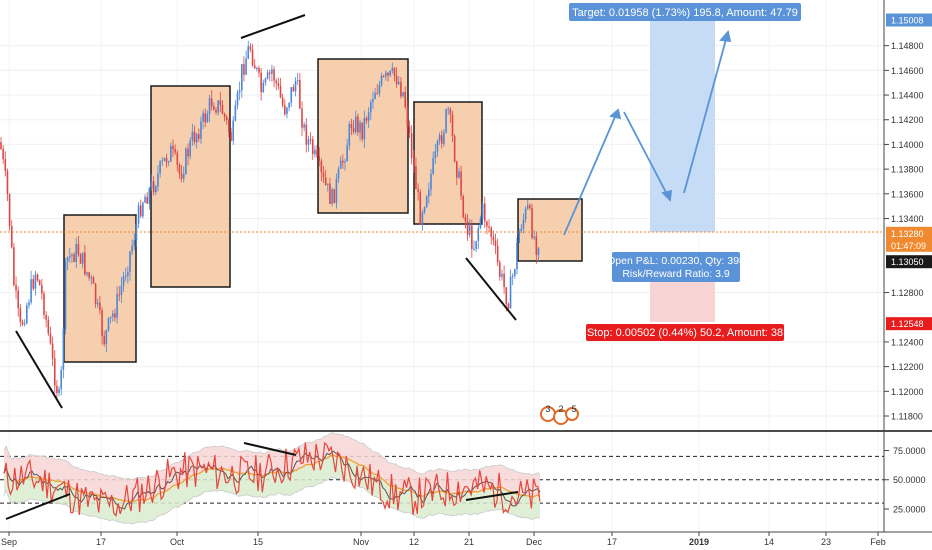  I want to click on time-axis: Sep 17 Oct 15 Nov 12 21 Dec 17 2019 14 23 Feb, so click(443, 539).